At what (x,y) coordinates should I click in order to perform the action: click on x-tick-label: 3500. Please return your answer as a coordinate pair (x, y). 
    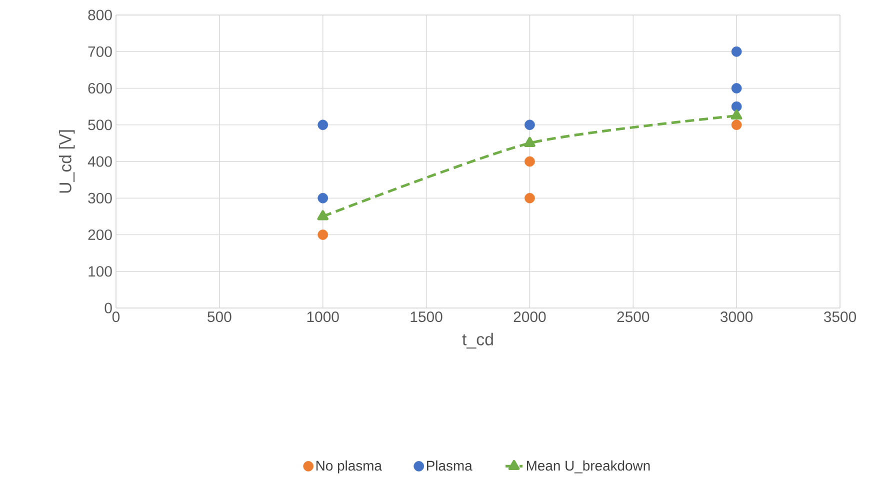
    Looking at the image, I should click on (840, 317).